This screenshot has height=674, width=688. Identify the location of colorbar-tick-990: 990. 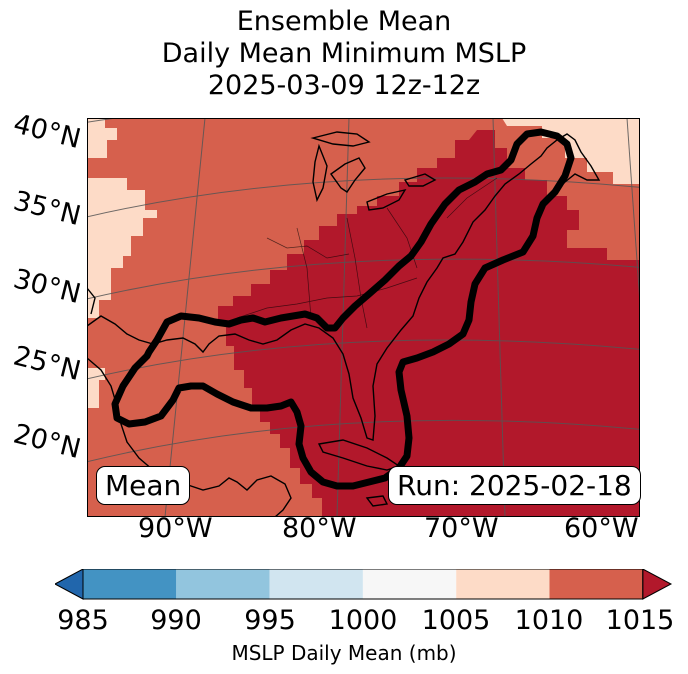
(176, 620).